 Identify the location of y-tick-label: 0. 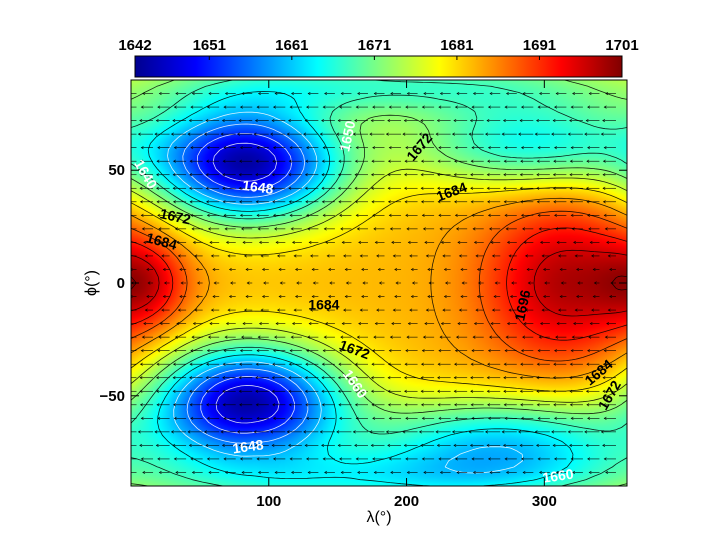
(121, 283).